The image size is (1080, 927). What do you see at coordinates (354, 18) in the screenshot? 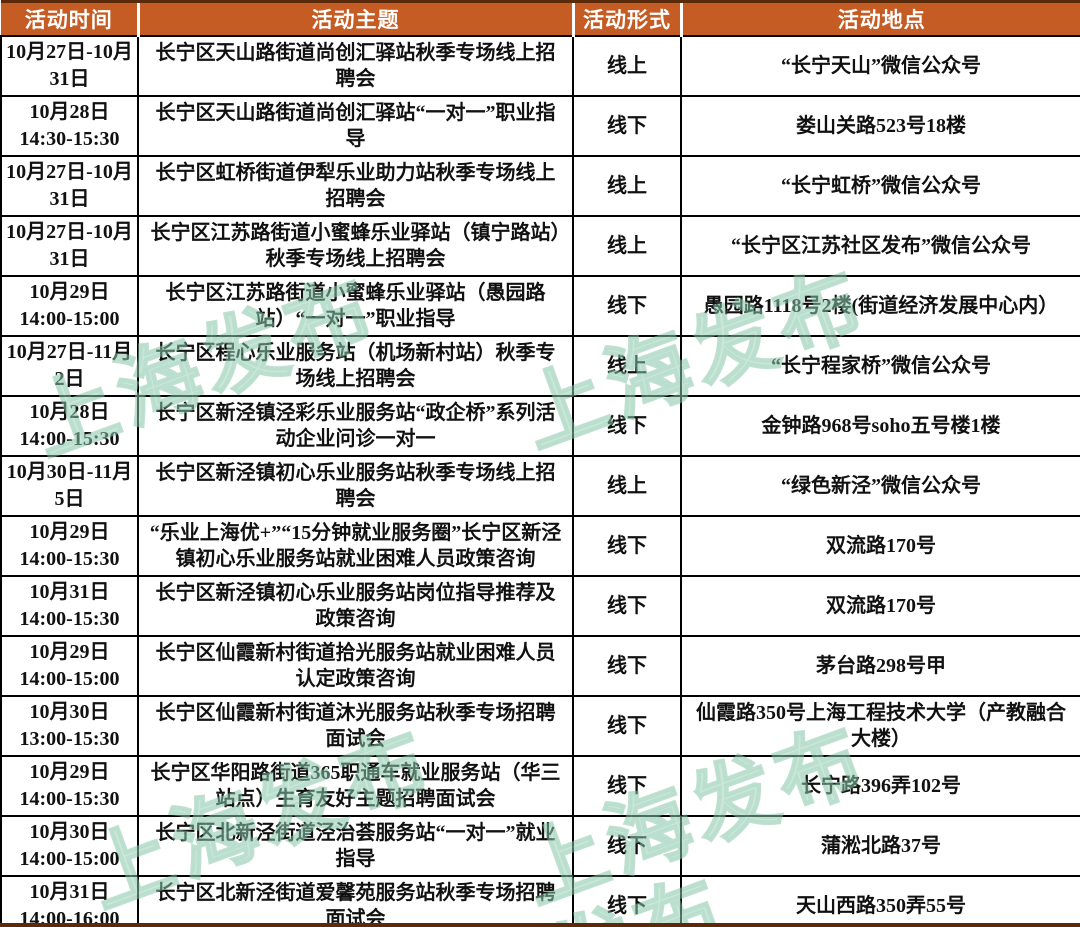
I see `header-activity-theme: 活动主题` at bounding box center [354, 18].